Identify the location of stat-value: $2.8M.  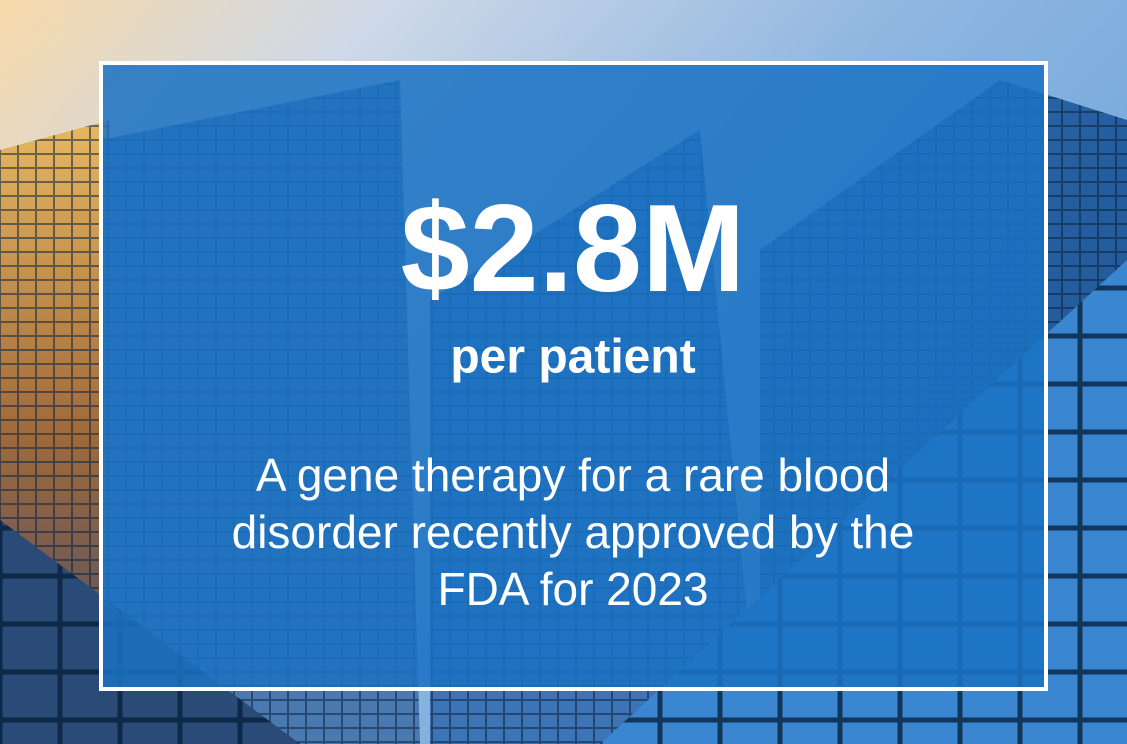
(573, 249).